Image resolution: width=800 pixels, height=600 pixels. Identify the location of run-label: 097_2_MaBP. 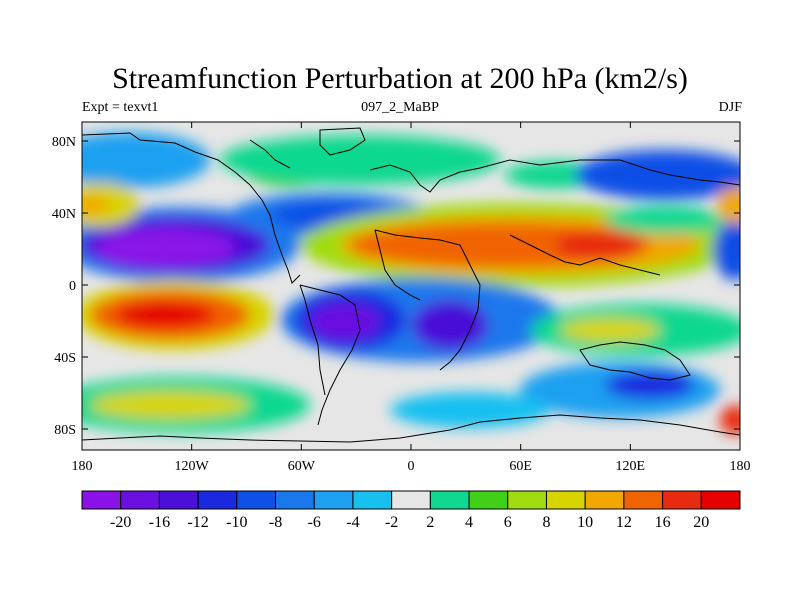
(400, 107).